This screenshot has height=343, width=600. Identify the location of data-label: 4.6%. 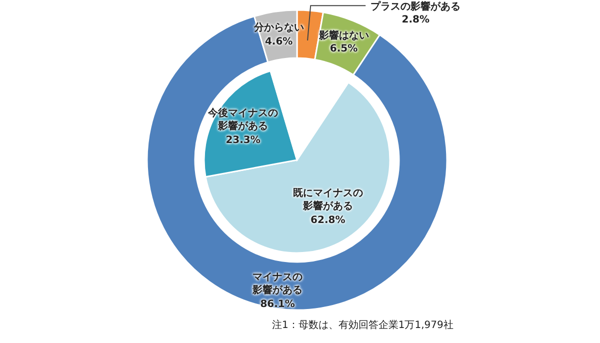
(278, 42).